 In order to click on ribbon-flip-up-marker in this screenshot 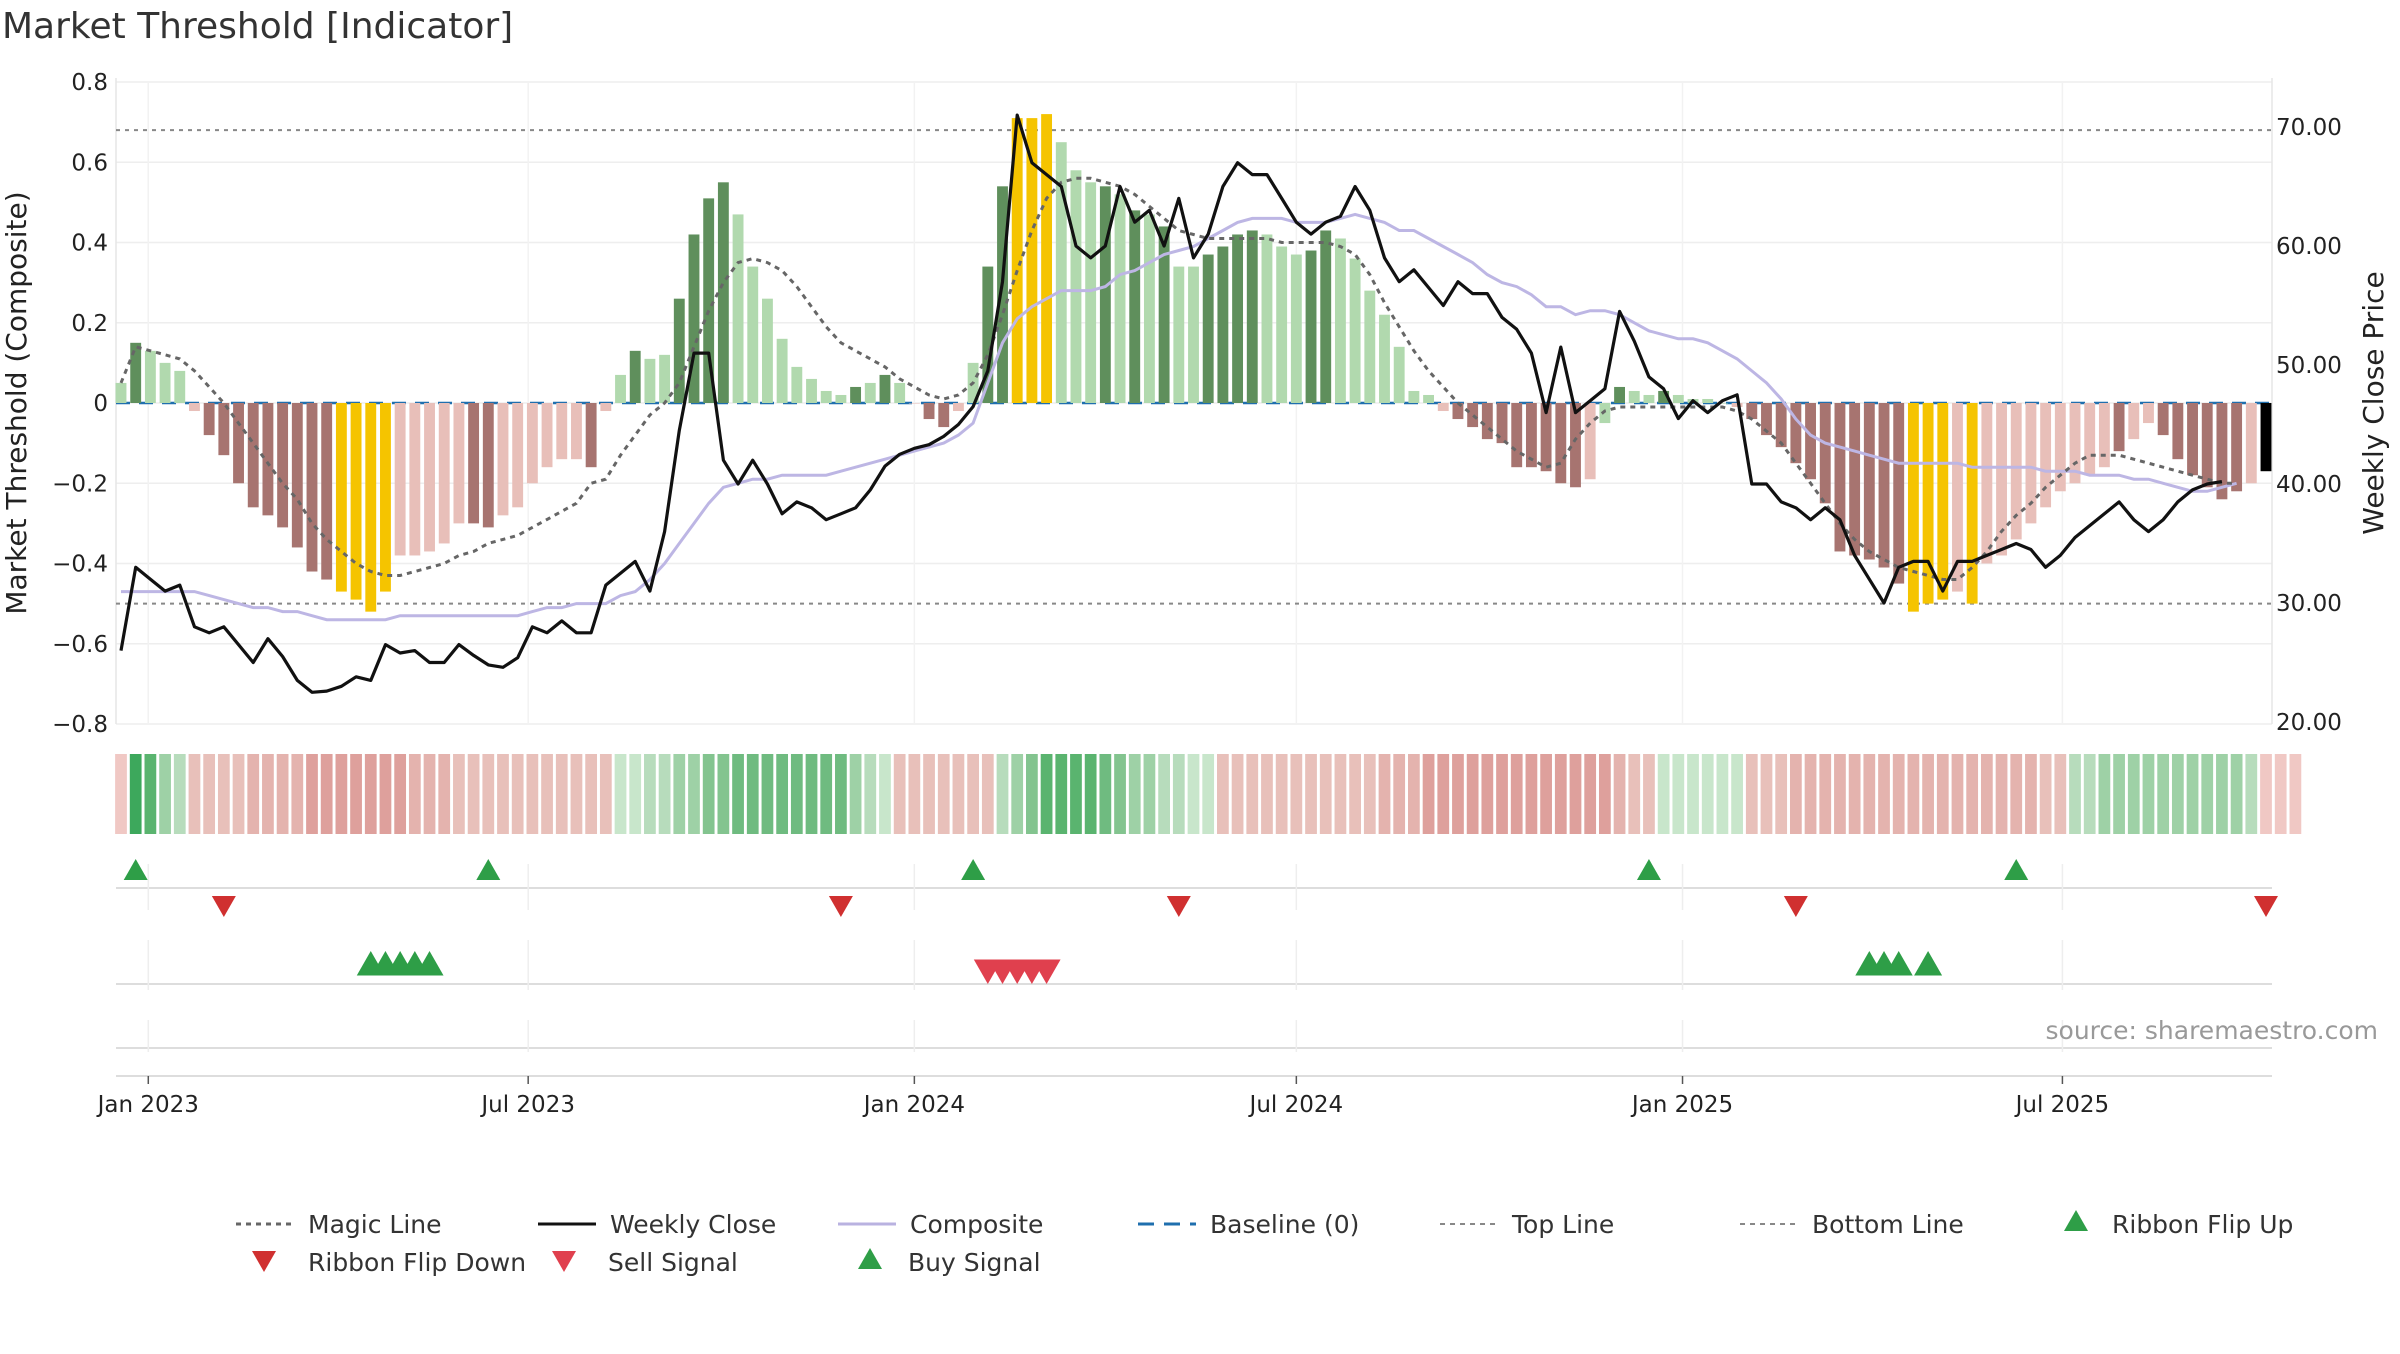, I will do `click(135, 869)`.